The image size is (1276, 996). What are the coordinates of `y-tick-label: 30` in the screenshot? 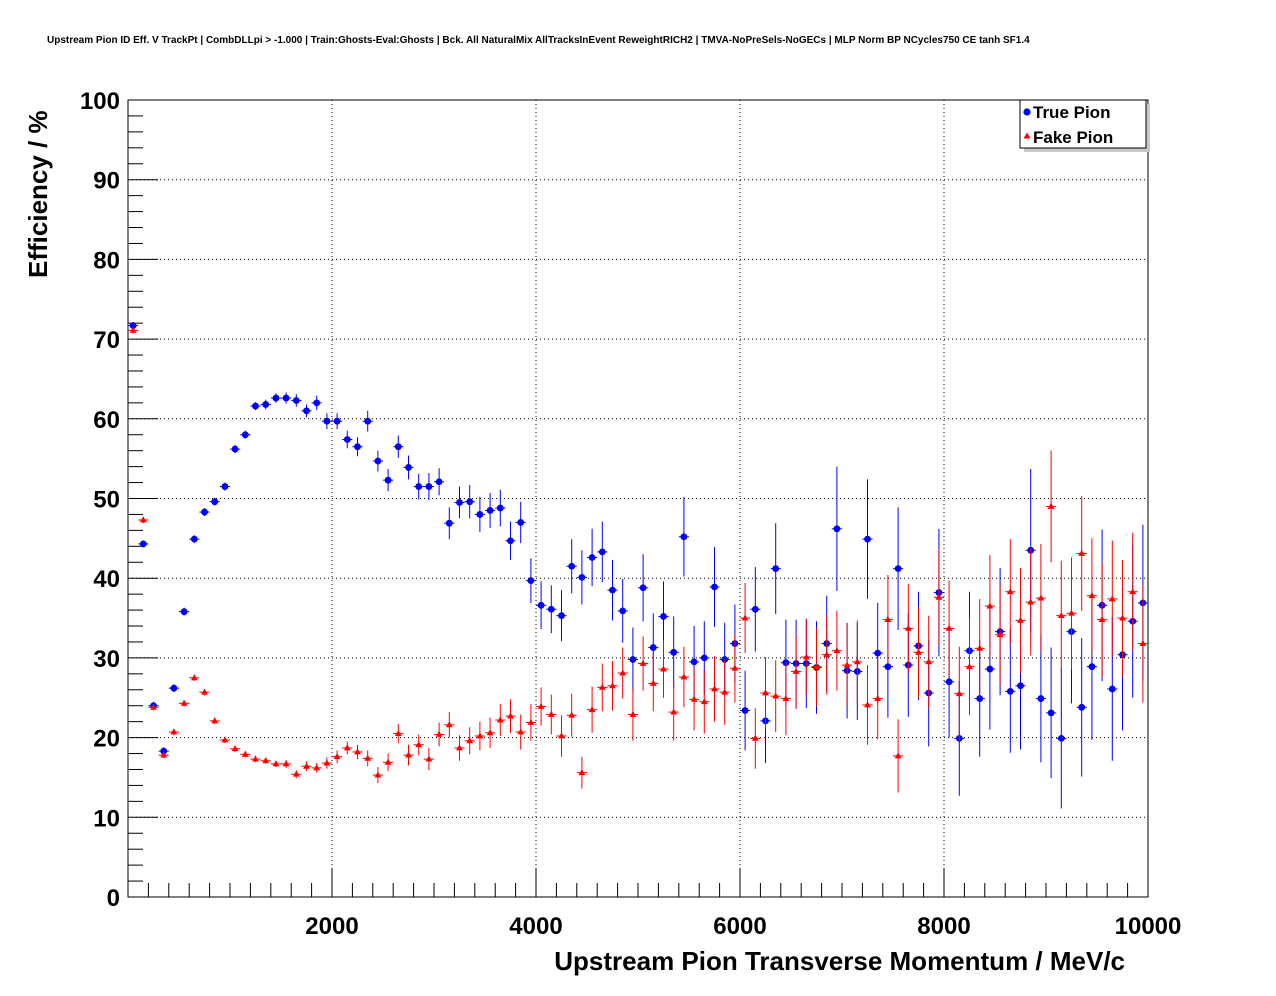 It's located at (106, 659).